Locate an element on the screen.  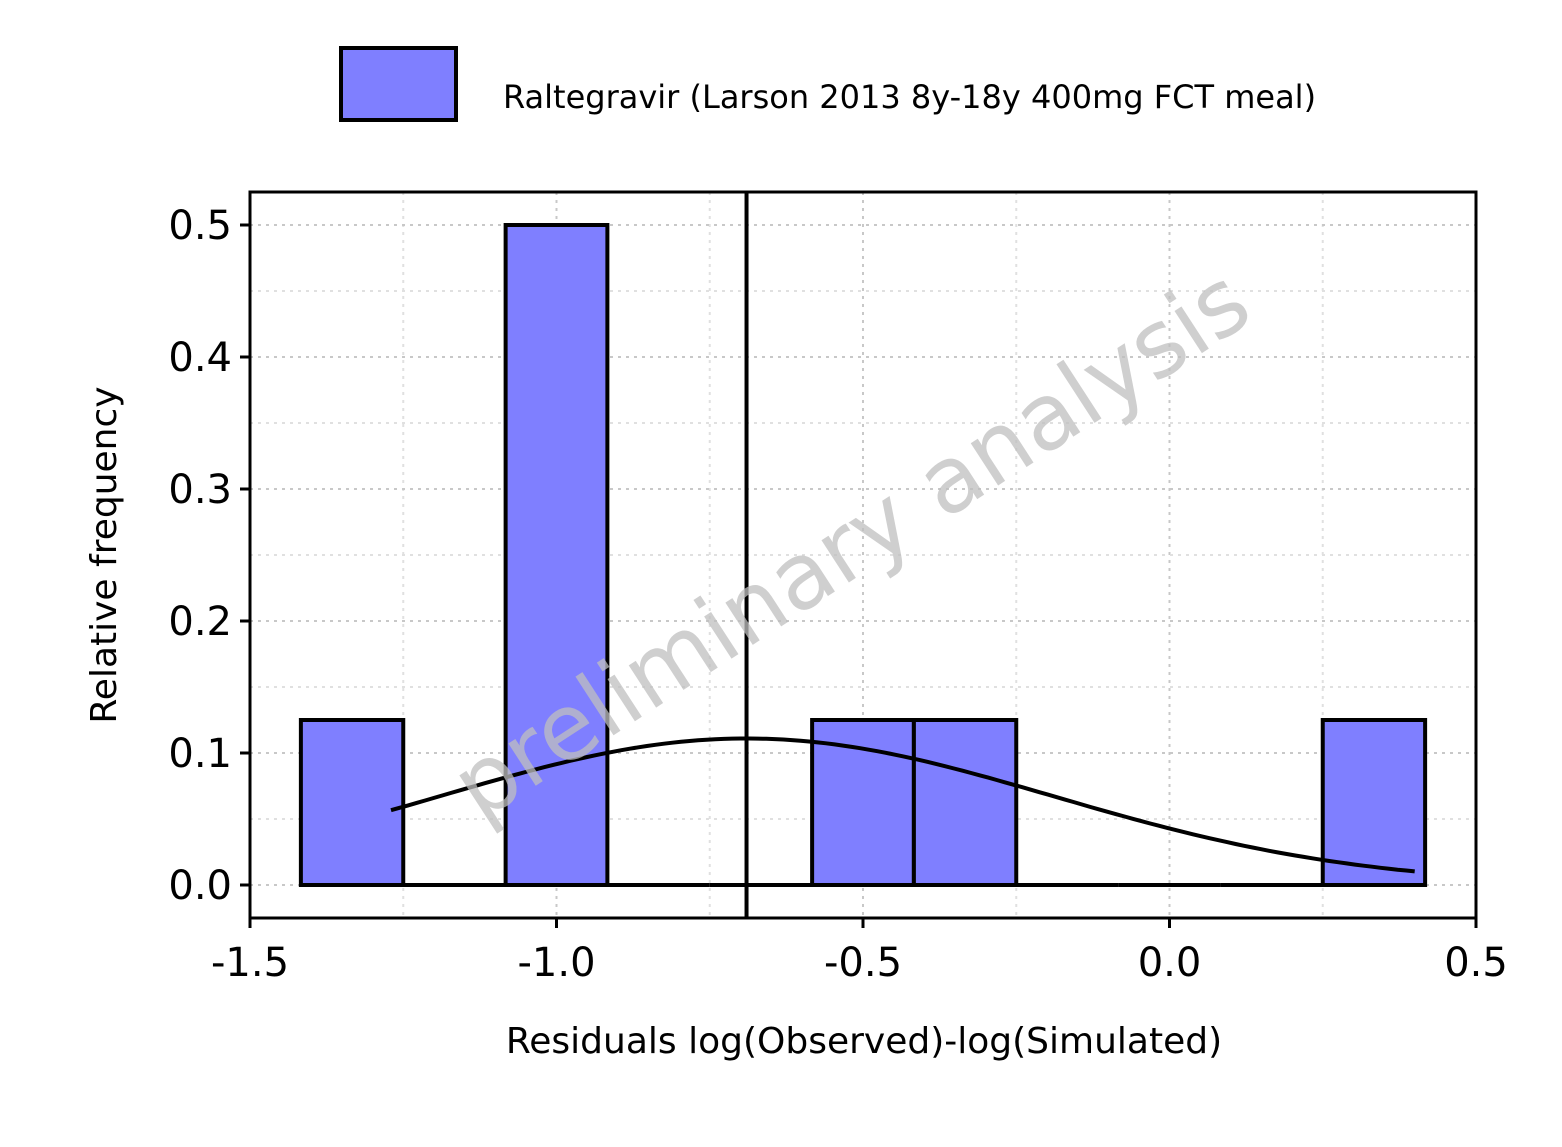
y-tick-label: 0.3 is located at coordinates (200, 490).